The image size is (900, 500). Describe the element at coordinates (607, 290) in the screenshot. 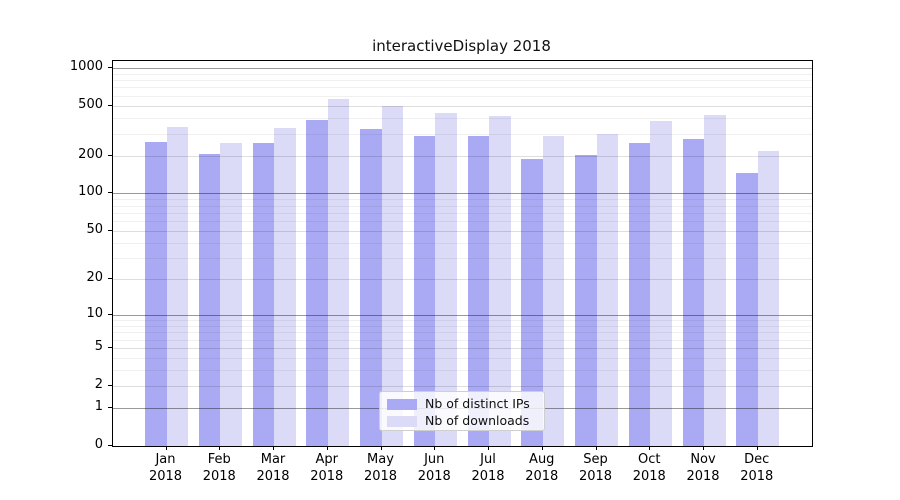

I see `bar-downloads-sep` at that location.